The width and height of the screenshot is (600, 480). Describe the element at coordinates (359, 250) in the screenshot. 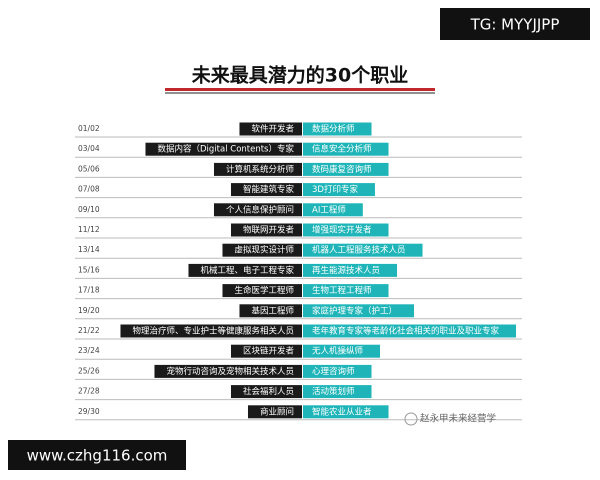

I see `right-label: 机器人工程服务技术人员` at that location.